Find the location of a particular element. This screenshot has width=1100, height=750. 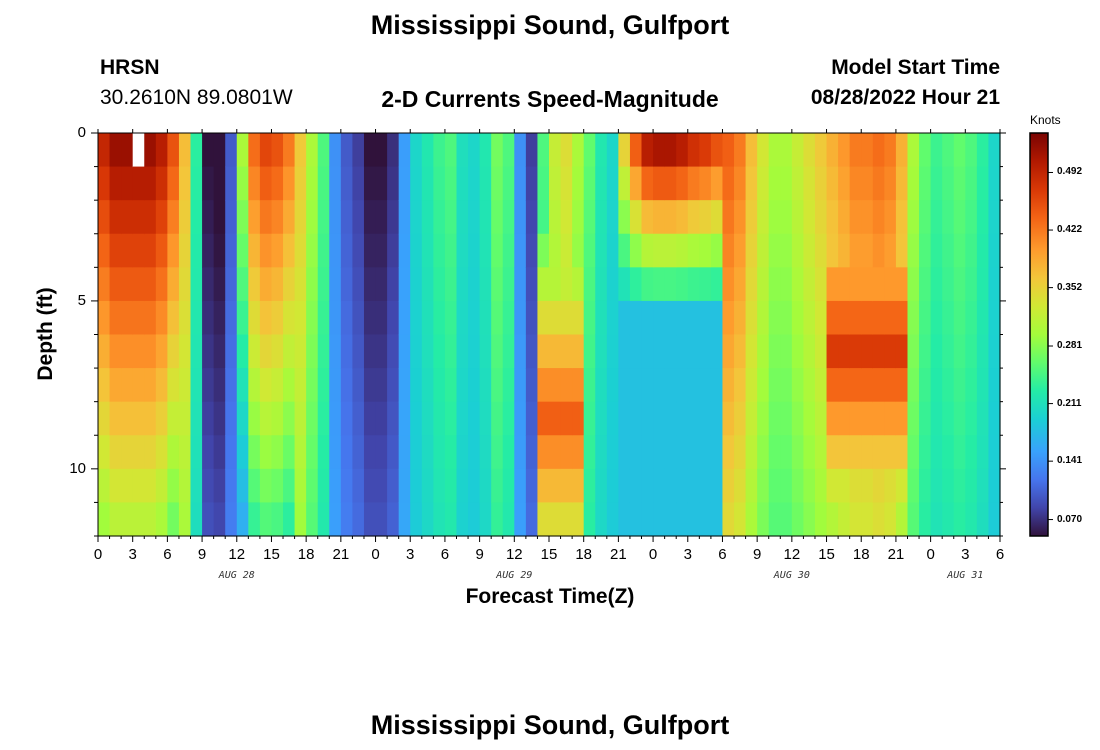

x-tick-label: 3 is located at coordinates (687, 554).